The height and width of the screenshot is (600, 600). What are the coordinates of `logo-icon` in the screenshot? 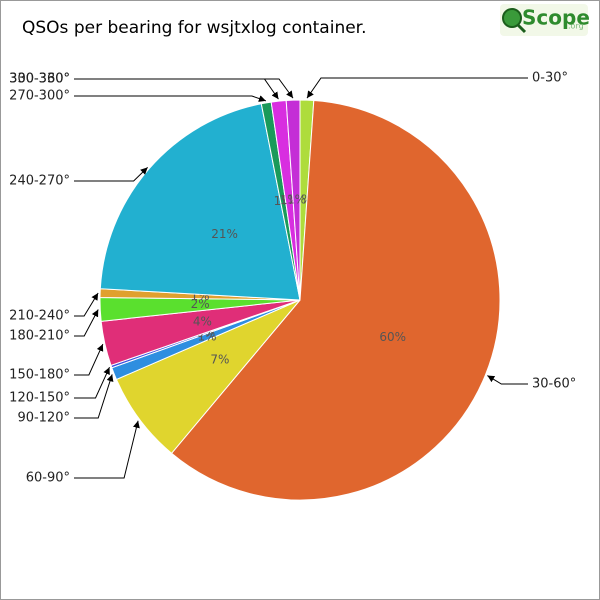 It's located at (512, 18).